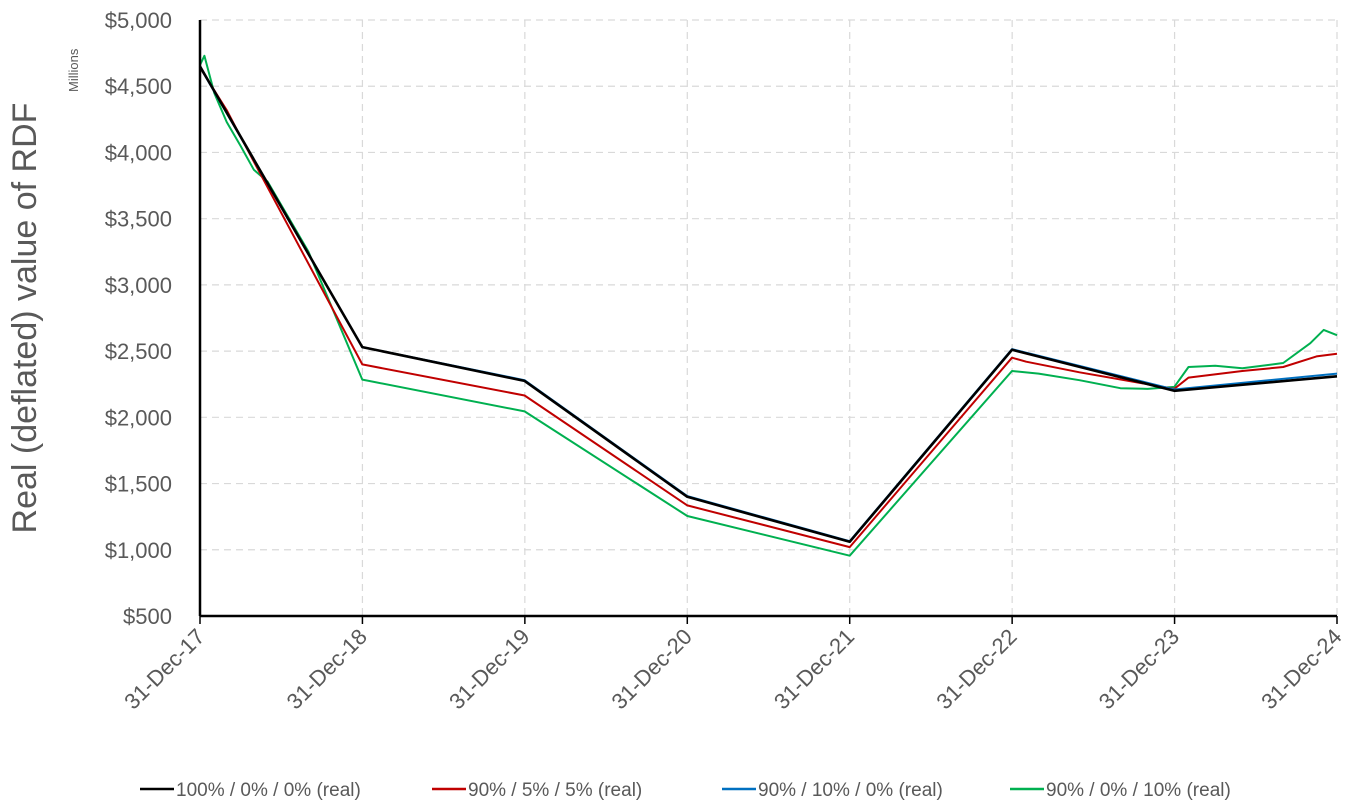 The image size is (1354, 811). I want to click on y-tick-label: $4,500, so click(138, 86).